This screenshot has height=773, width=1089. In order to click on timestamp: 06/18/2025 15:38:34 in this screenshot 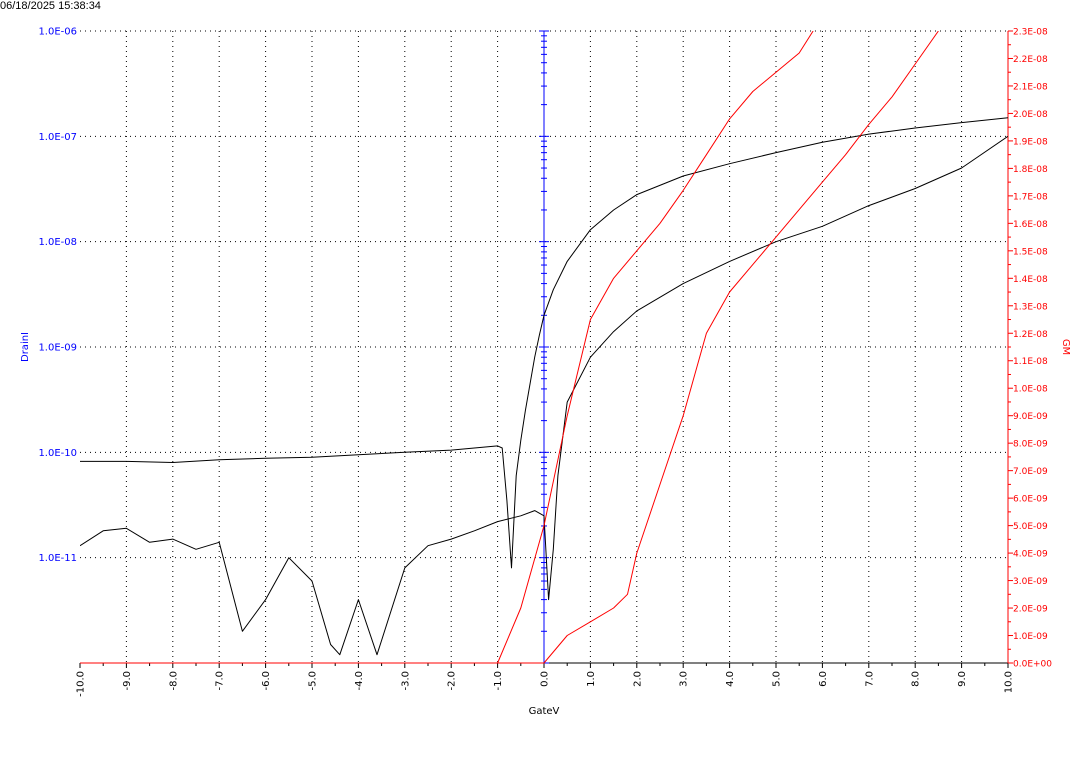, I will do `click(50, 6)`.